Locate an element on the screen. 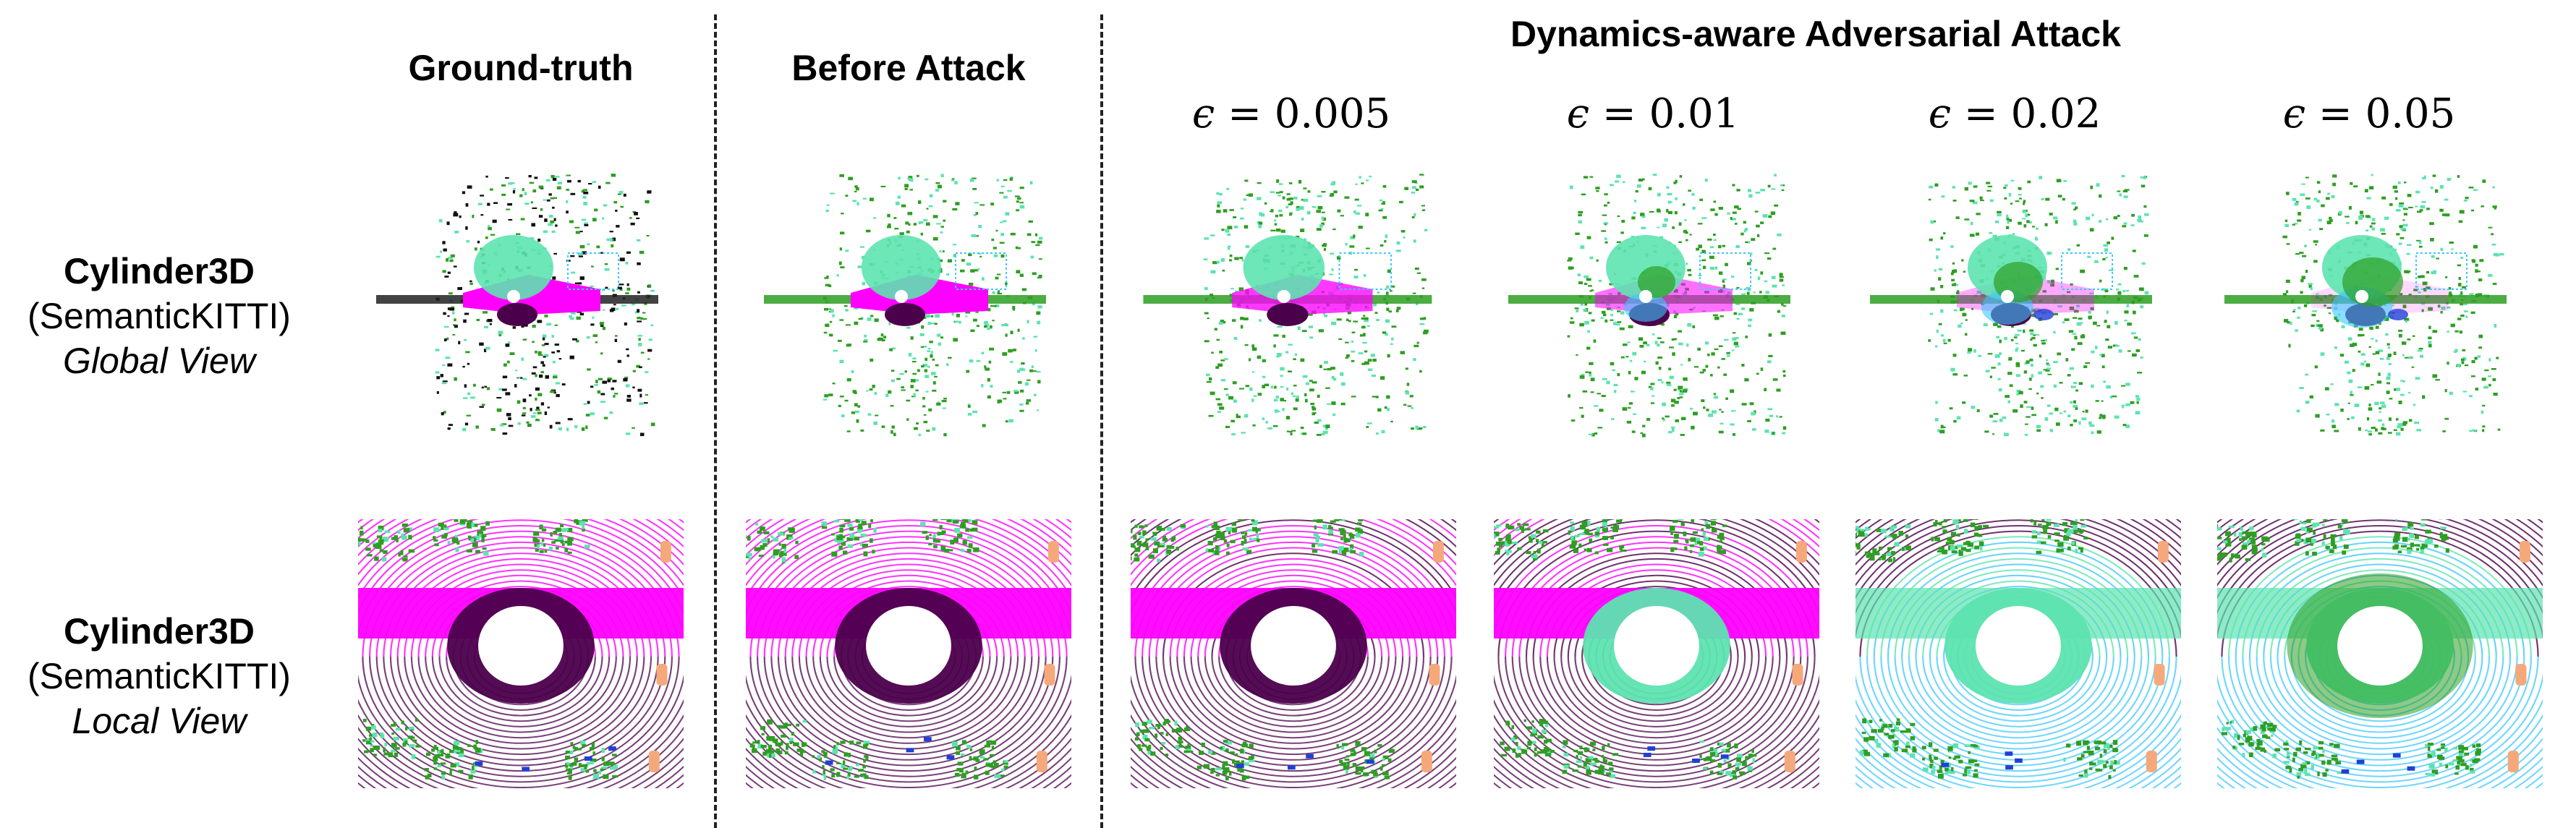 The height and width of the screenshot is (828, 2576). global-view-attack-eps-001-panel is located at coordinates (1653, 303).